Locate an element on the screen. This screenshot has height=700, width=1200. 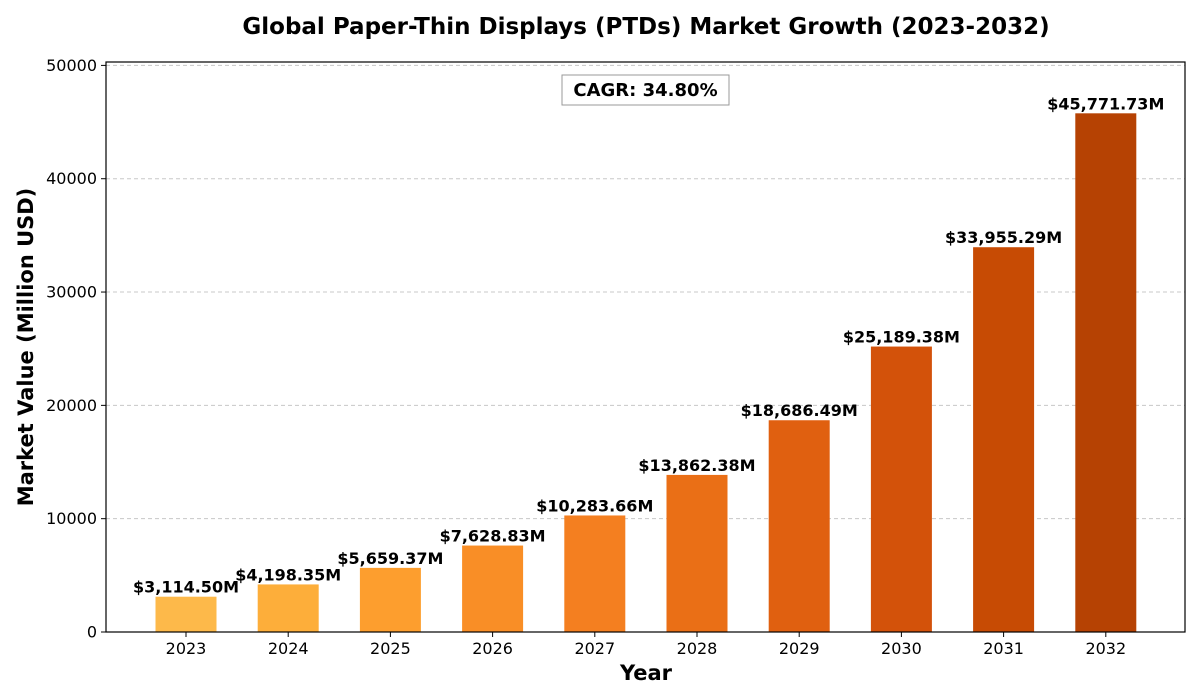
x-axis-ticks: 2023 2024 2025 2026 2027 2028 2029 2030 2031 2032 is located at coordinates (646, 645).